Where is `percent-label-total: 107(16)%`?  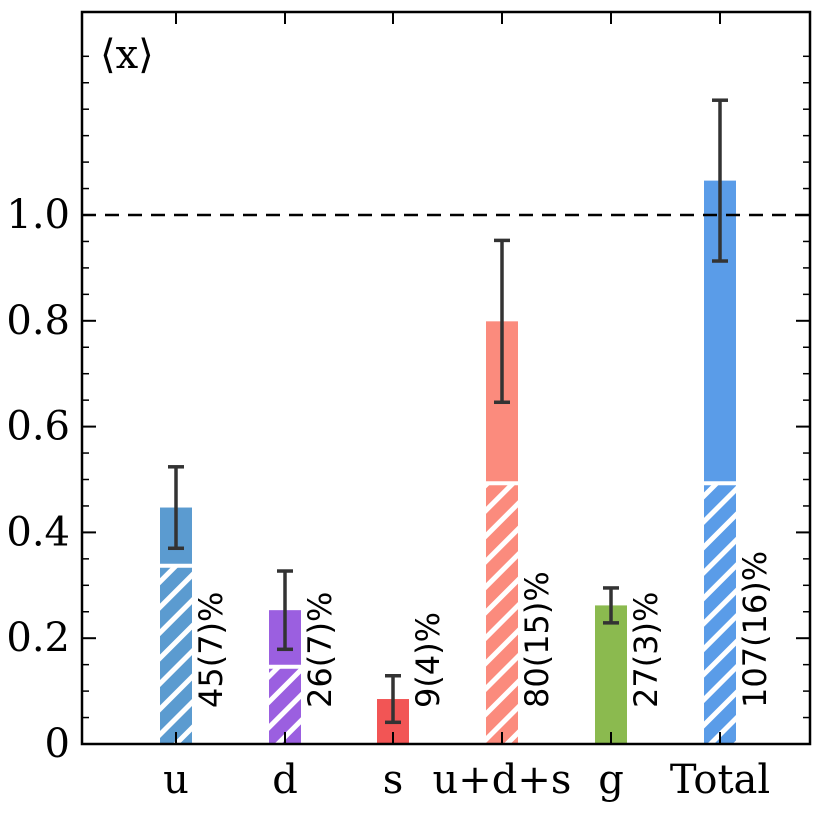
percent-label-total: 107(16)% is located at coordinates (755, 629).